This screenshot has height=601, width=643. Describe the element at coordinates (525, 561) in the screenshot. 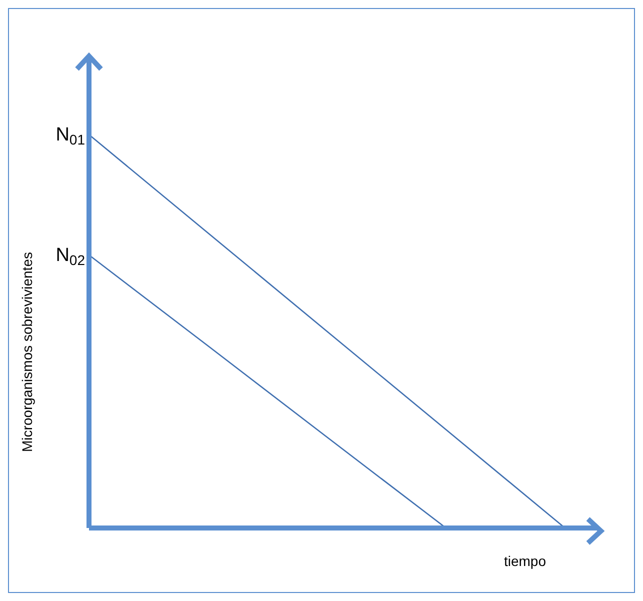

I see `x-axis-title: tiempo` at that location.